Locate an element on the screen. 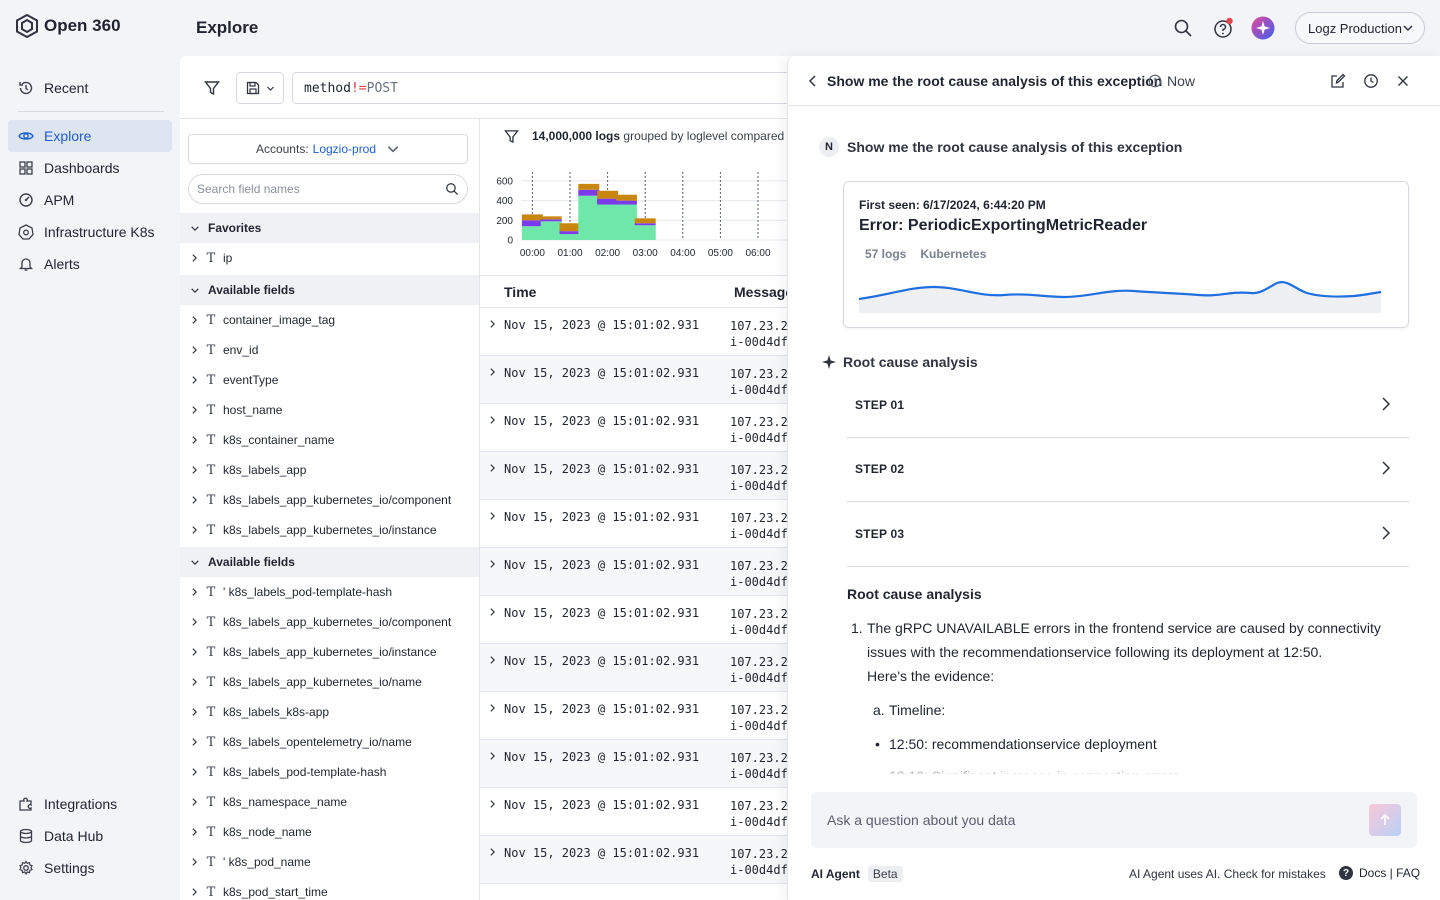  error-log-count: 57 logs is located at coordinates (886, 254).